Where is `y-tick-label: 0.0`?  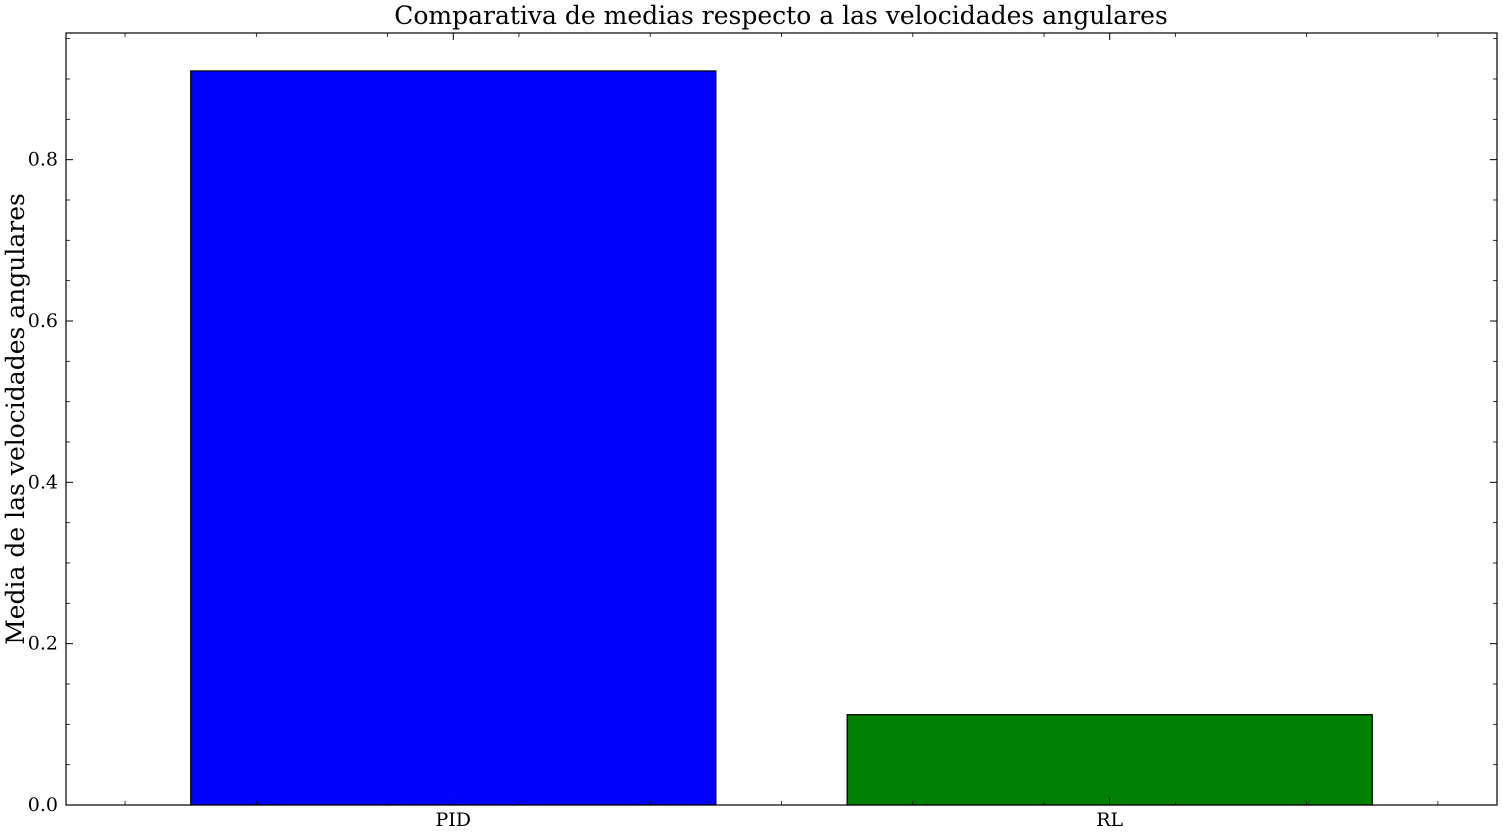
y-tick-label: 0.0 is located at coordinates (43, 805).